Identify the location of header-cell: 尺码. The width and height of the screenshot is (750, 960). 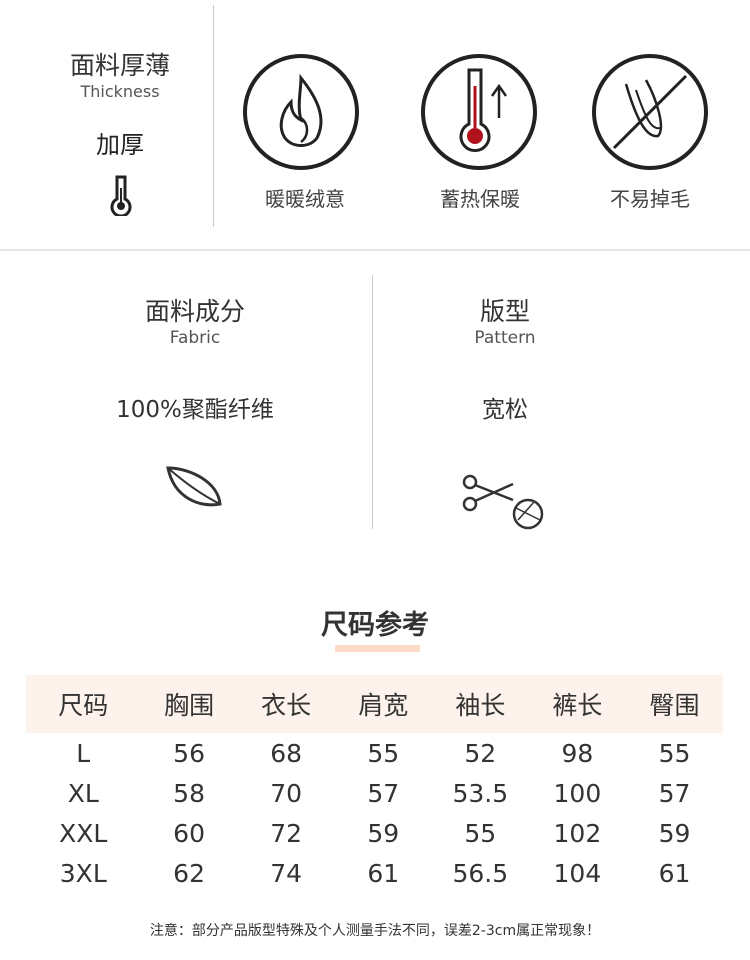
(83, 705).